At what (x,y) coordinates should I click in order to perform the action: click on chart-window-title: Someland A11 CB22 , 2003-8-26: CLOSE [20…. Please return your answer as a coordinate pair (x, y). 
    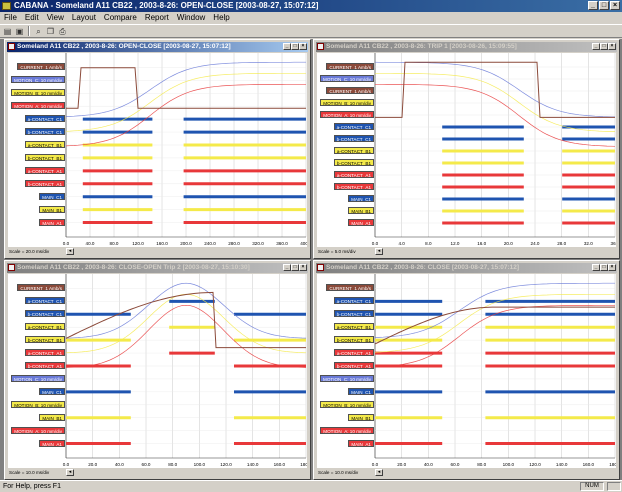
    Looking at the image, I should click on (466, 268).